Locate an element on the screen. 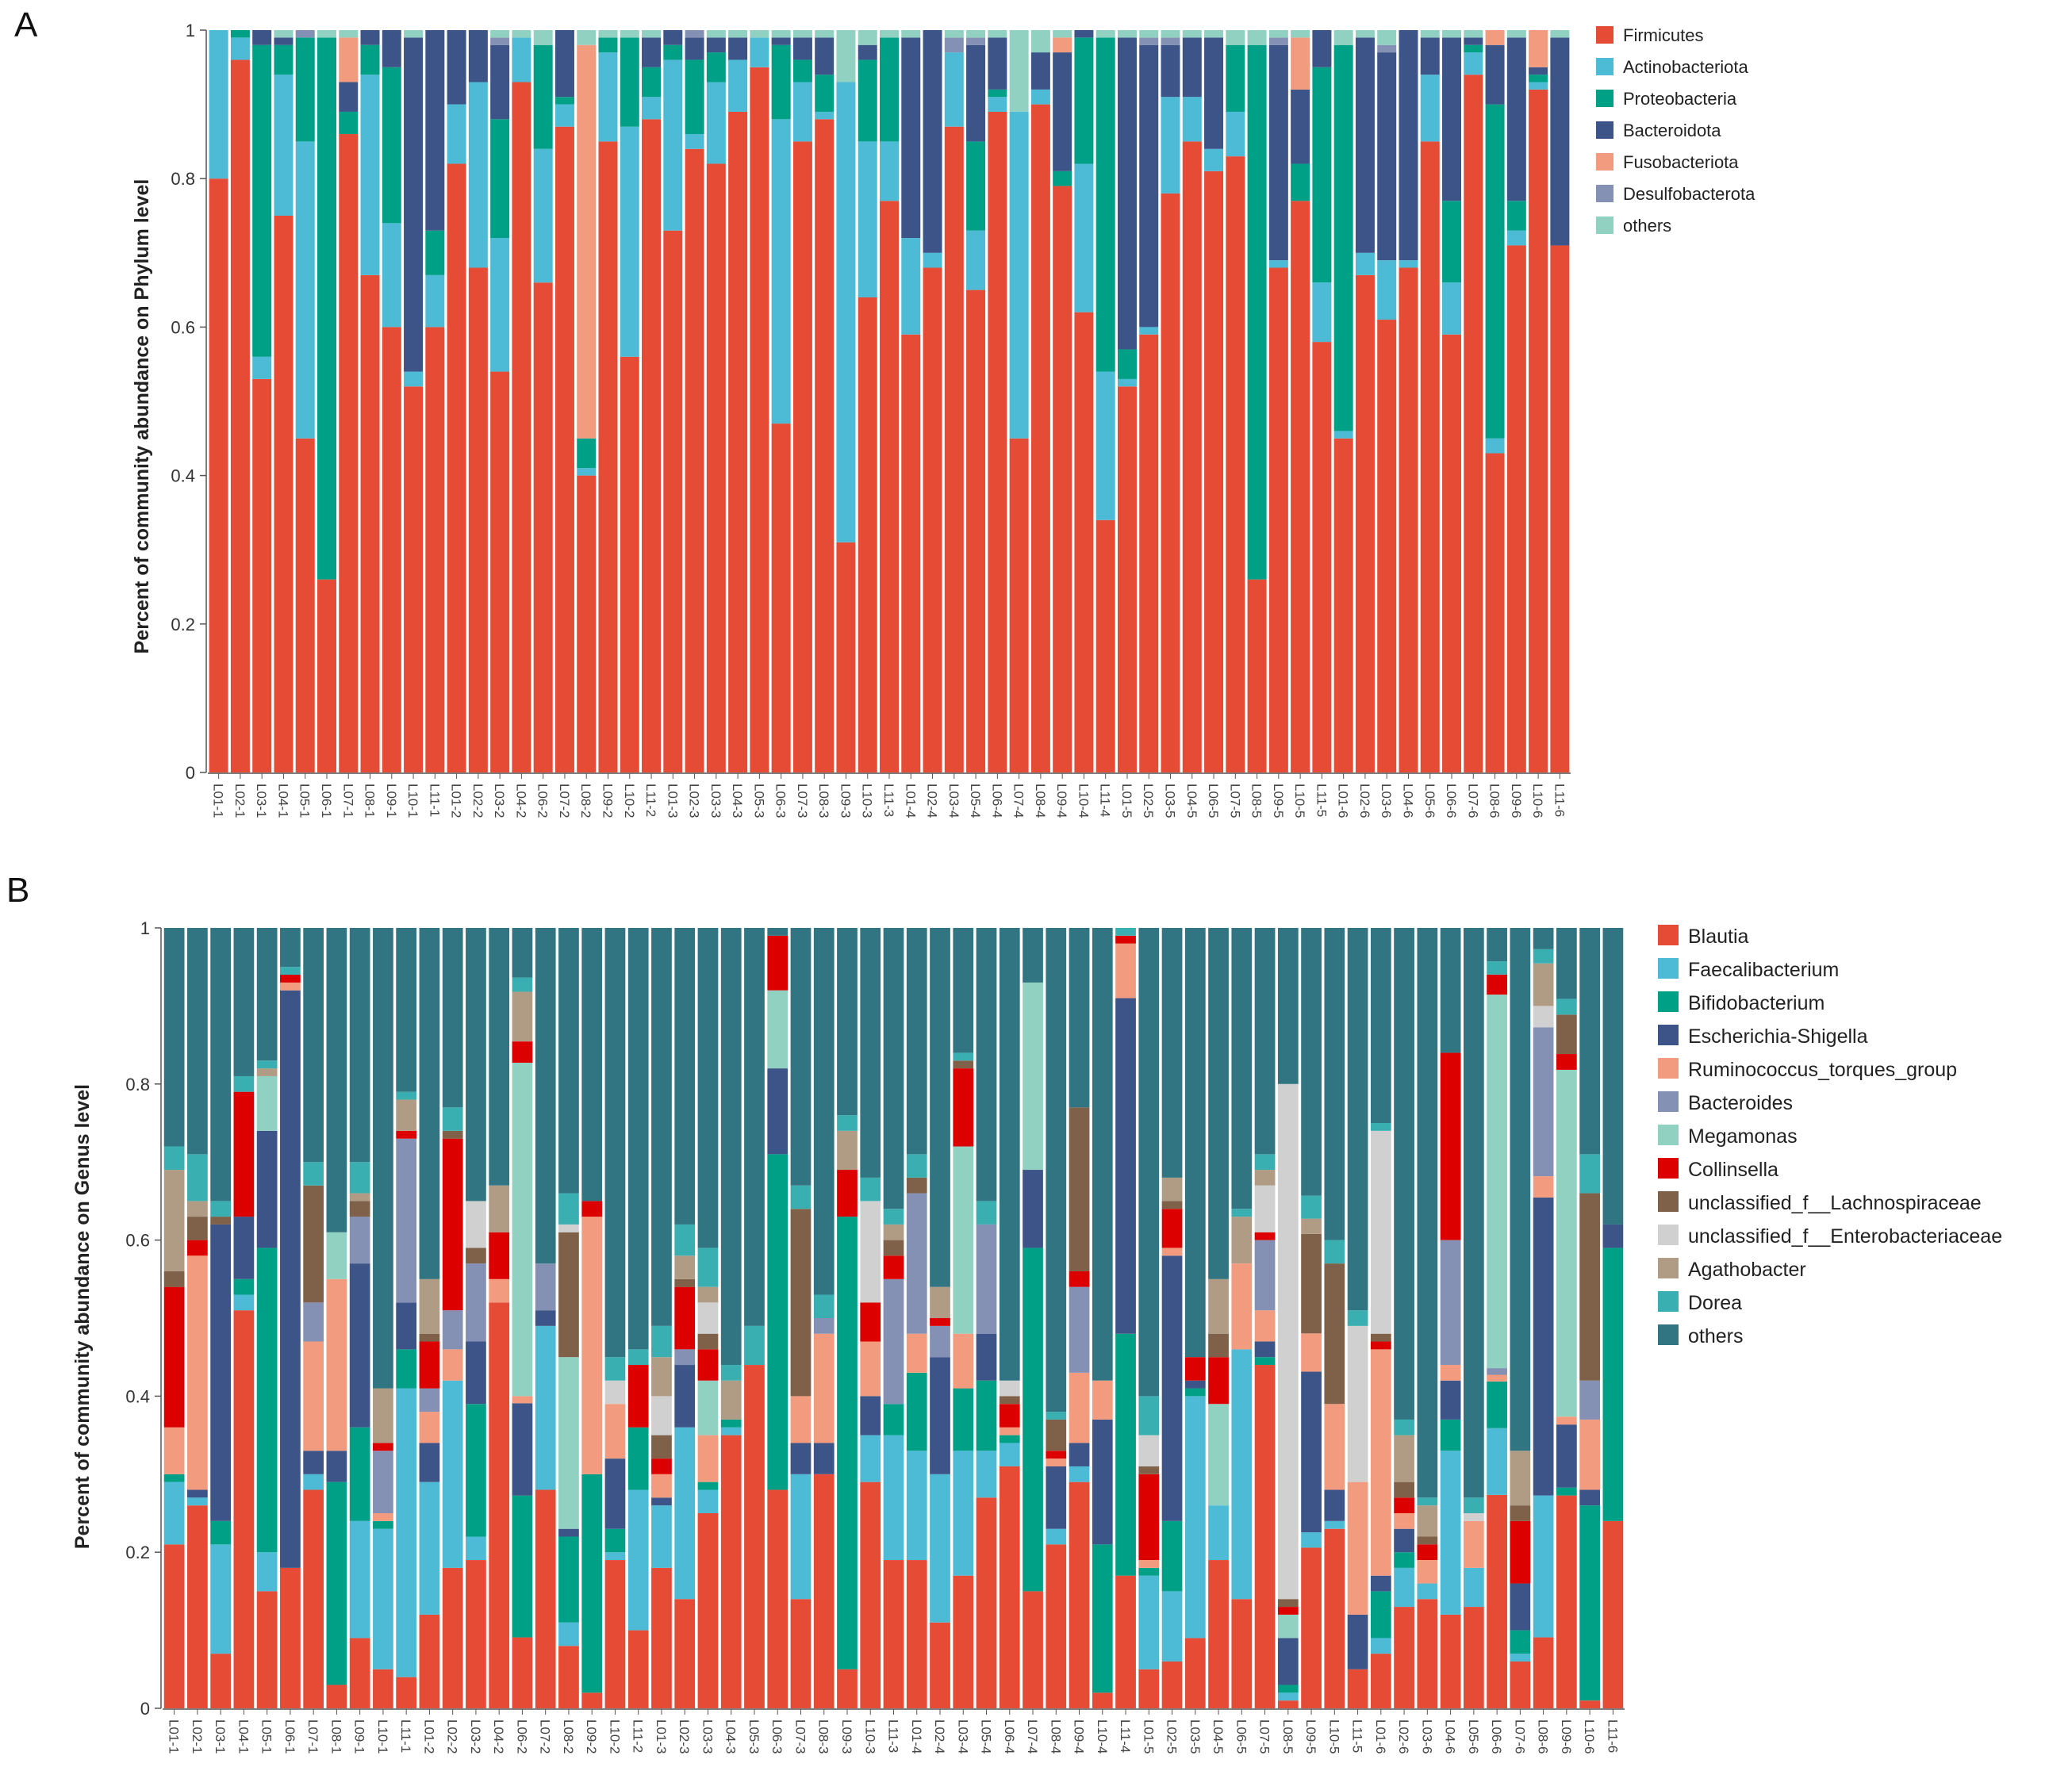 This screenshot has width=2072, height=1767. x-tick-label-1-29: L09-3 is located at coordinates (846, 1736).